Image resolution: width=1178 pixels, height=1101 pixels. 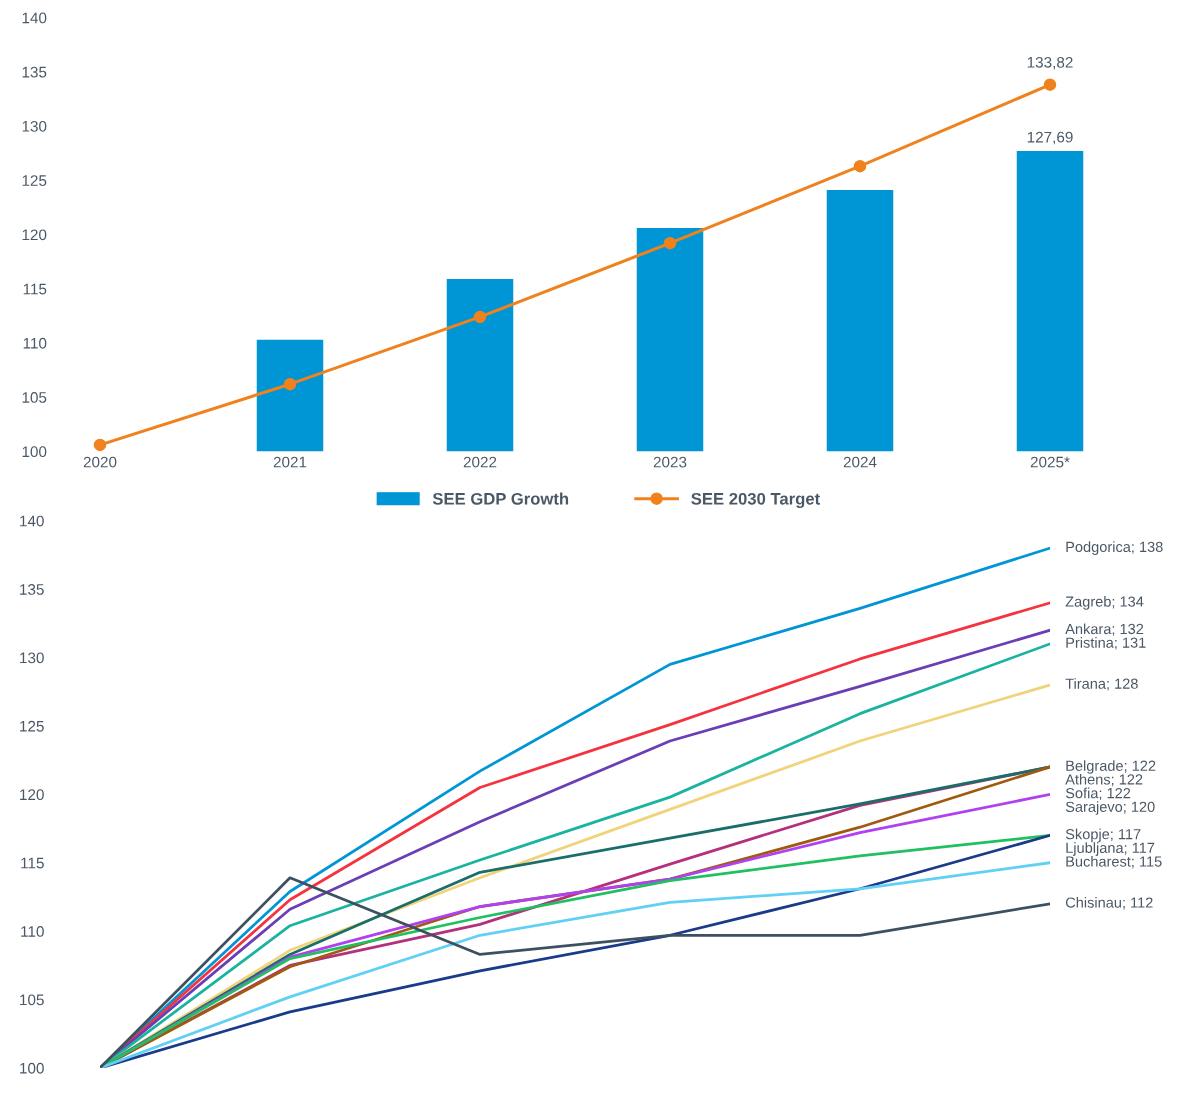 What do you see at coordinates (1104, 603) in the screenshot?
I see `data-label: Zagreb; 134` at bounding box center [1104, 603].